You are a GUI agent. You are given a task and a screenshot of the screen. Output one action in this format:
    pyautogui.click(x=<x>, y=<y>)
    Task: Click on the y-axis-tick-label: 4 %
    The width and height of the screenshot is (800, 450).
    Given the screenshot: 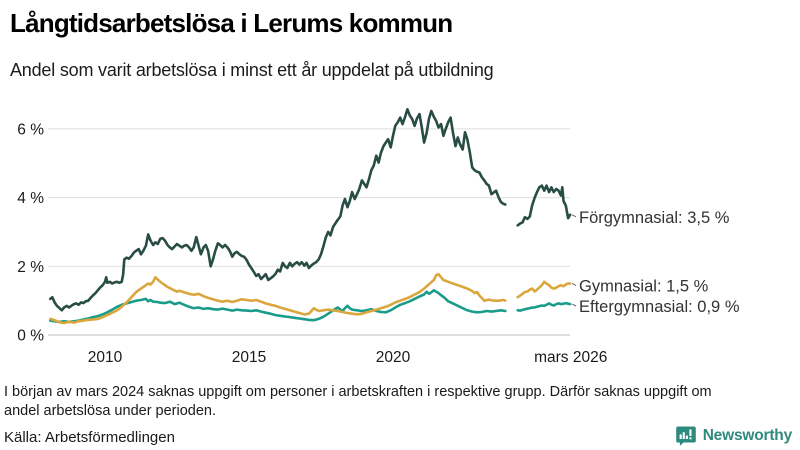 What is the action you would take?
    pyautogui.click(x=30, y=198)
    